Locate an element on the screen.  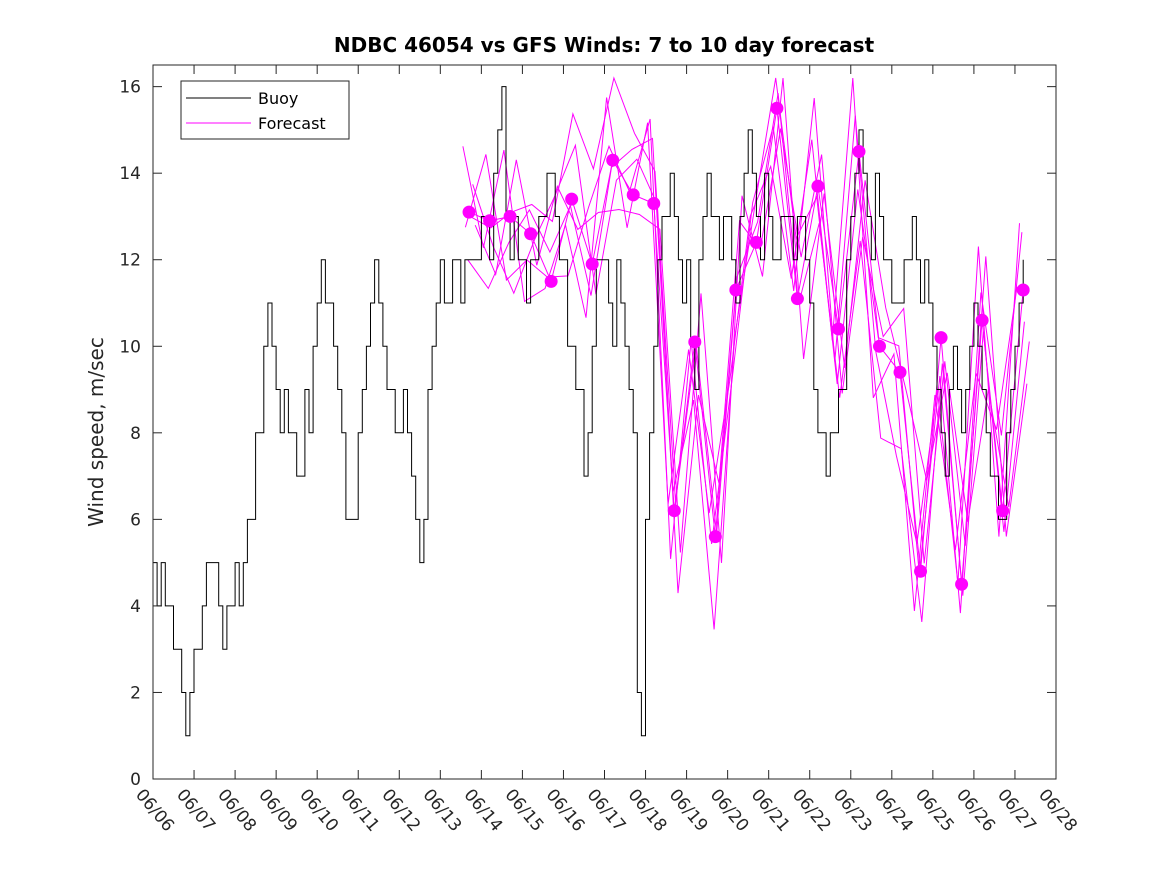
y-tick-label: 6 is located at coordinates (135, 520).